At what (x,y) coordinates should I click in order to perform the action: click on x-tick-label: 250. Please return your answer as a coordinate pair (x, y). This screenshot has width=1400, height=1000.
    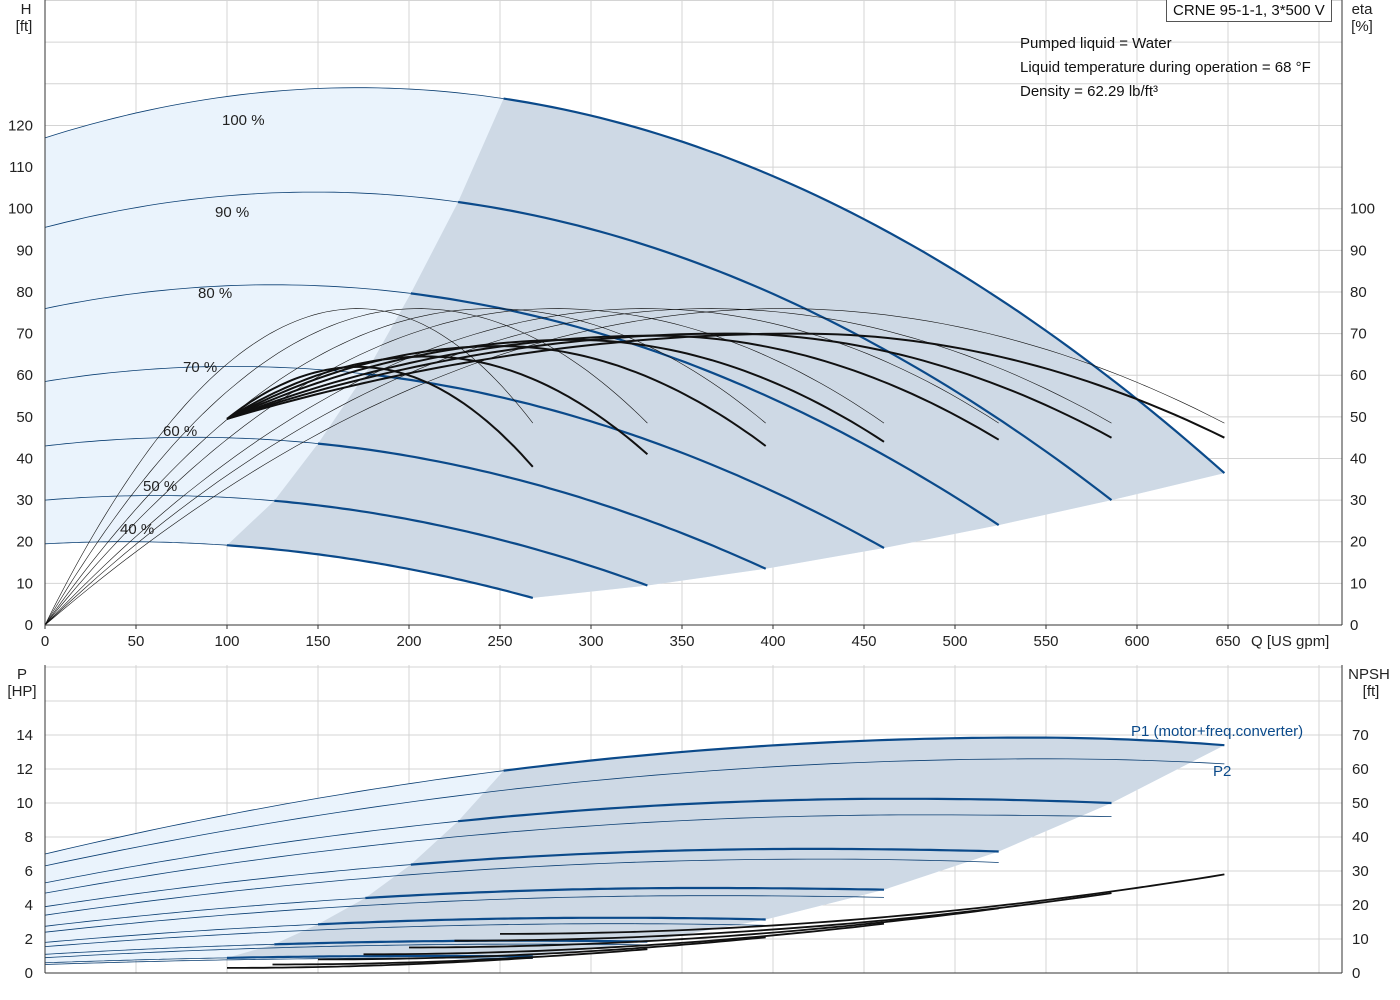
    Looking at the image, I should click on (499, 641).